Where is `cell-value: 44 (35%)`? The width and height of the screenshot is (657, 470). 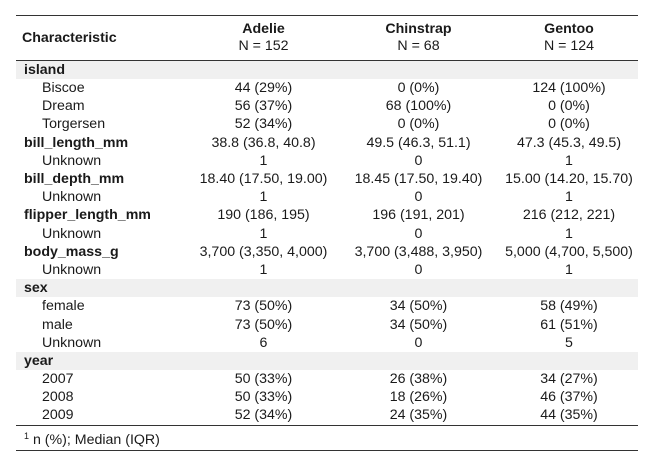
cell-value: 44 (35%) is located at coordinates (569, 415).